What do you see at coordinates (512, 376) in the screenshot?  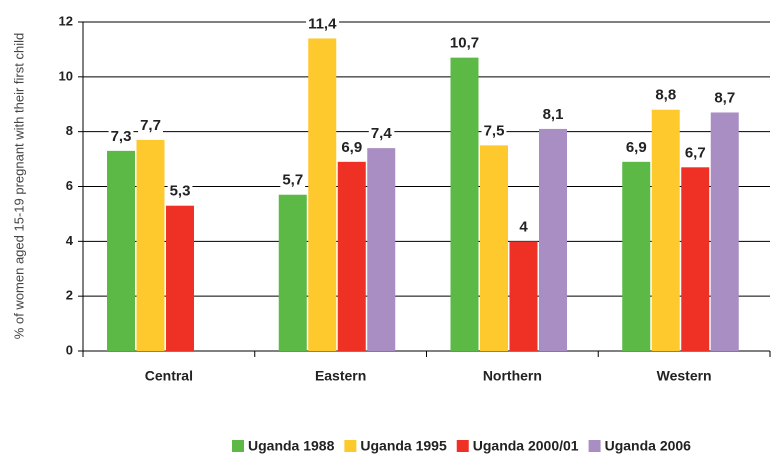 I see `x-tick-label: Northern` at bounding box center [512, 376].